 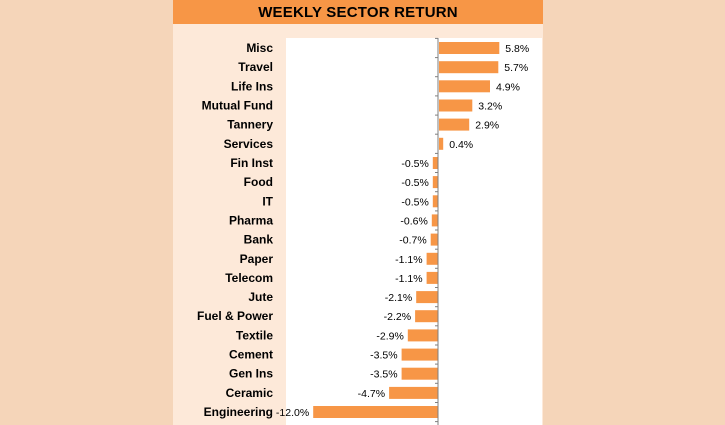 I want to click on category-label: Services, so click(x=249, y=144).